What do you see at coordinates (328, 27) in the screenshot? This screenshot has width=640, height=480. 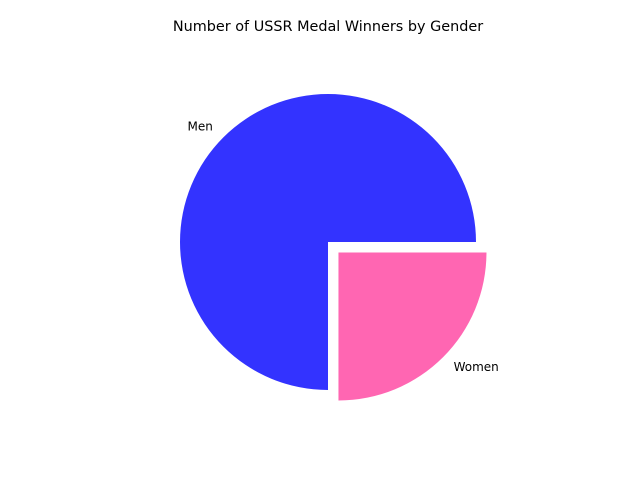 I see `chart-title: Number of USSR Medal Winners by Gender` at bounding box center [328, 27].